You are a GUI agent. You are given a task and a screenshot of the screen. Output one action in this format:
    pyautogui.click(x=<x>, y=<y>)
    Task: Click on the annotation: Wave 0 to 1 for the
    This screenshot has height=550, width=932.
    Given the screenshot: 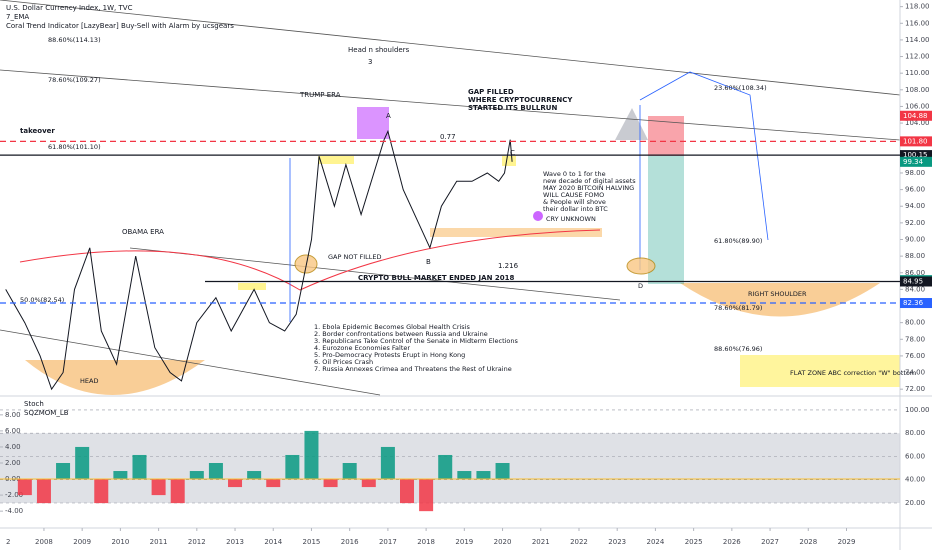 What is the action you would take?
    pyautogui.click(x=574, y=174)
    